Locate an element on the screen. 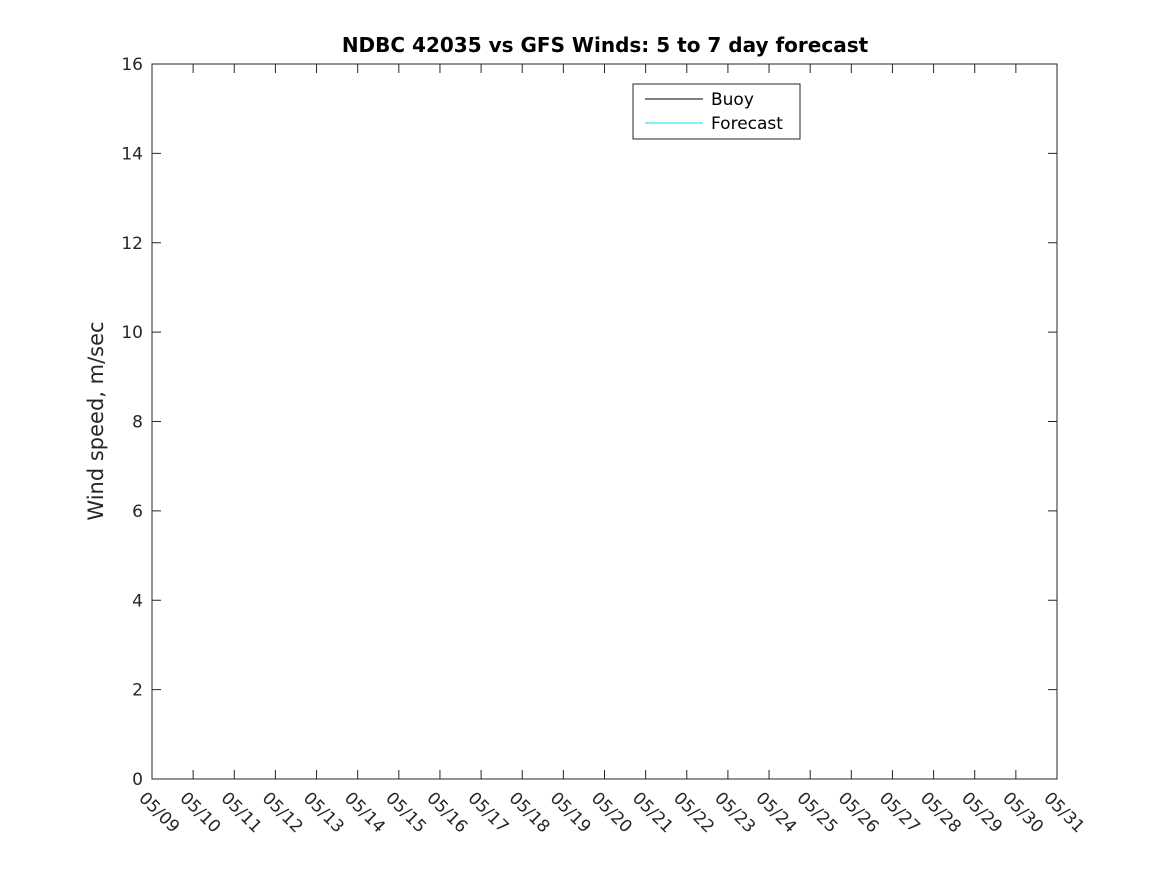 This screenshot has height=875, width=1167. y-tick-label: 8 is located at coordinates (137, 423).